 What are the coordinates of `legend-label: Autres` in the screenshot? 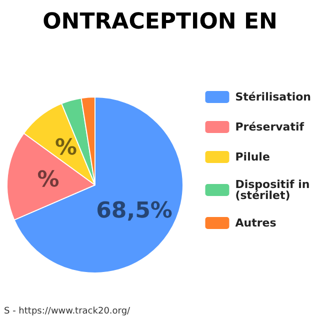 It's located at (256, 223).